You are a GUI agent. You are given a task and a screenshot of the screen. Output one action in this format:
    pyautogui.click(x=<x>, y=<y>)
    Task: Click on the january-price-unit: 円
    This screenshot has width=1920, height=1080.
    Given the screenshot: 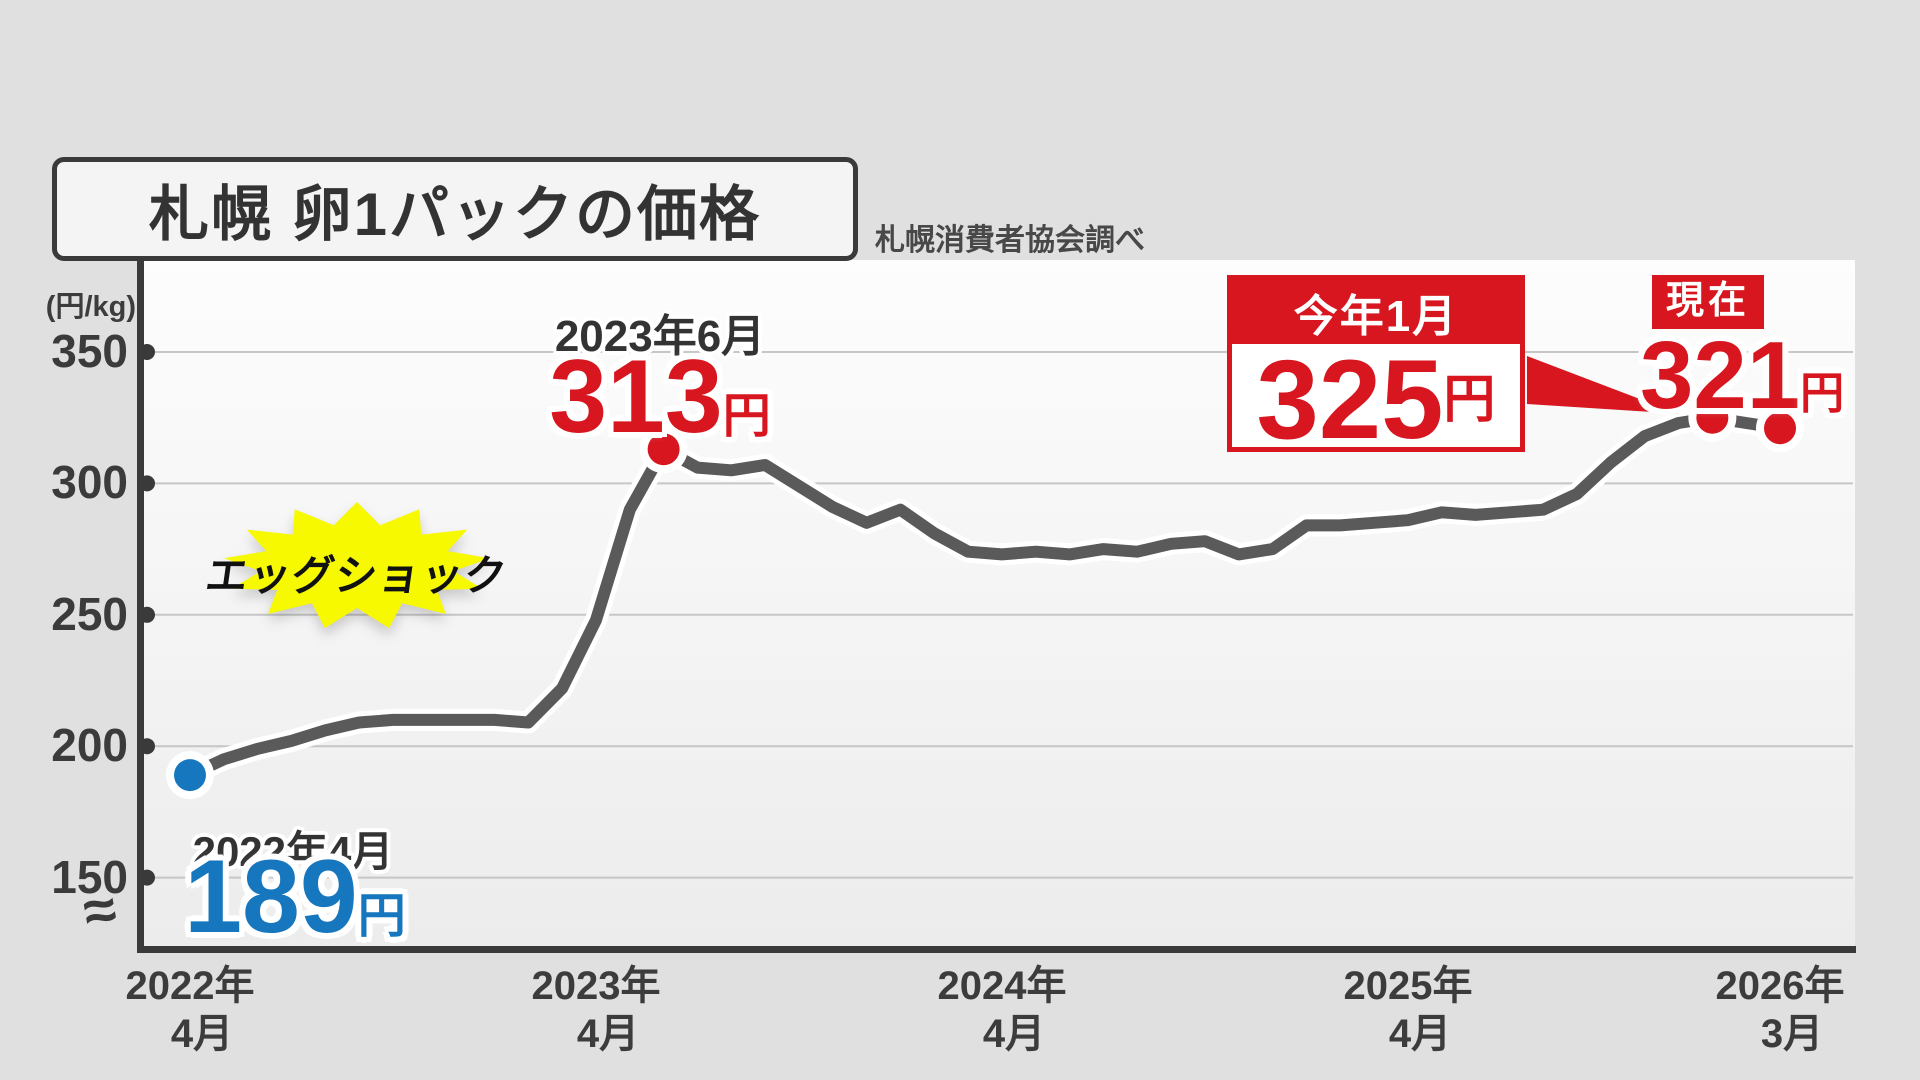 What is the action you would take?
    pyautogui.click(x=1469, y=400)
    